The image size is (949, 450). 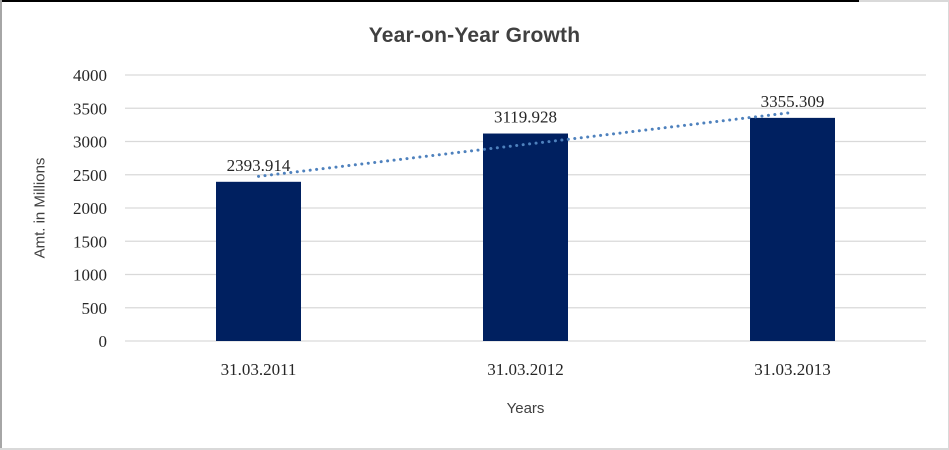 I want to click on chart-title: Year-on-Year Growth, so click(x=474, y=35).